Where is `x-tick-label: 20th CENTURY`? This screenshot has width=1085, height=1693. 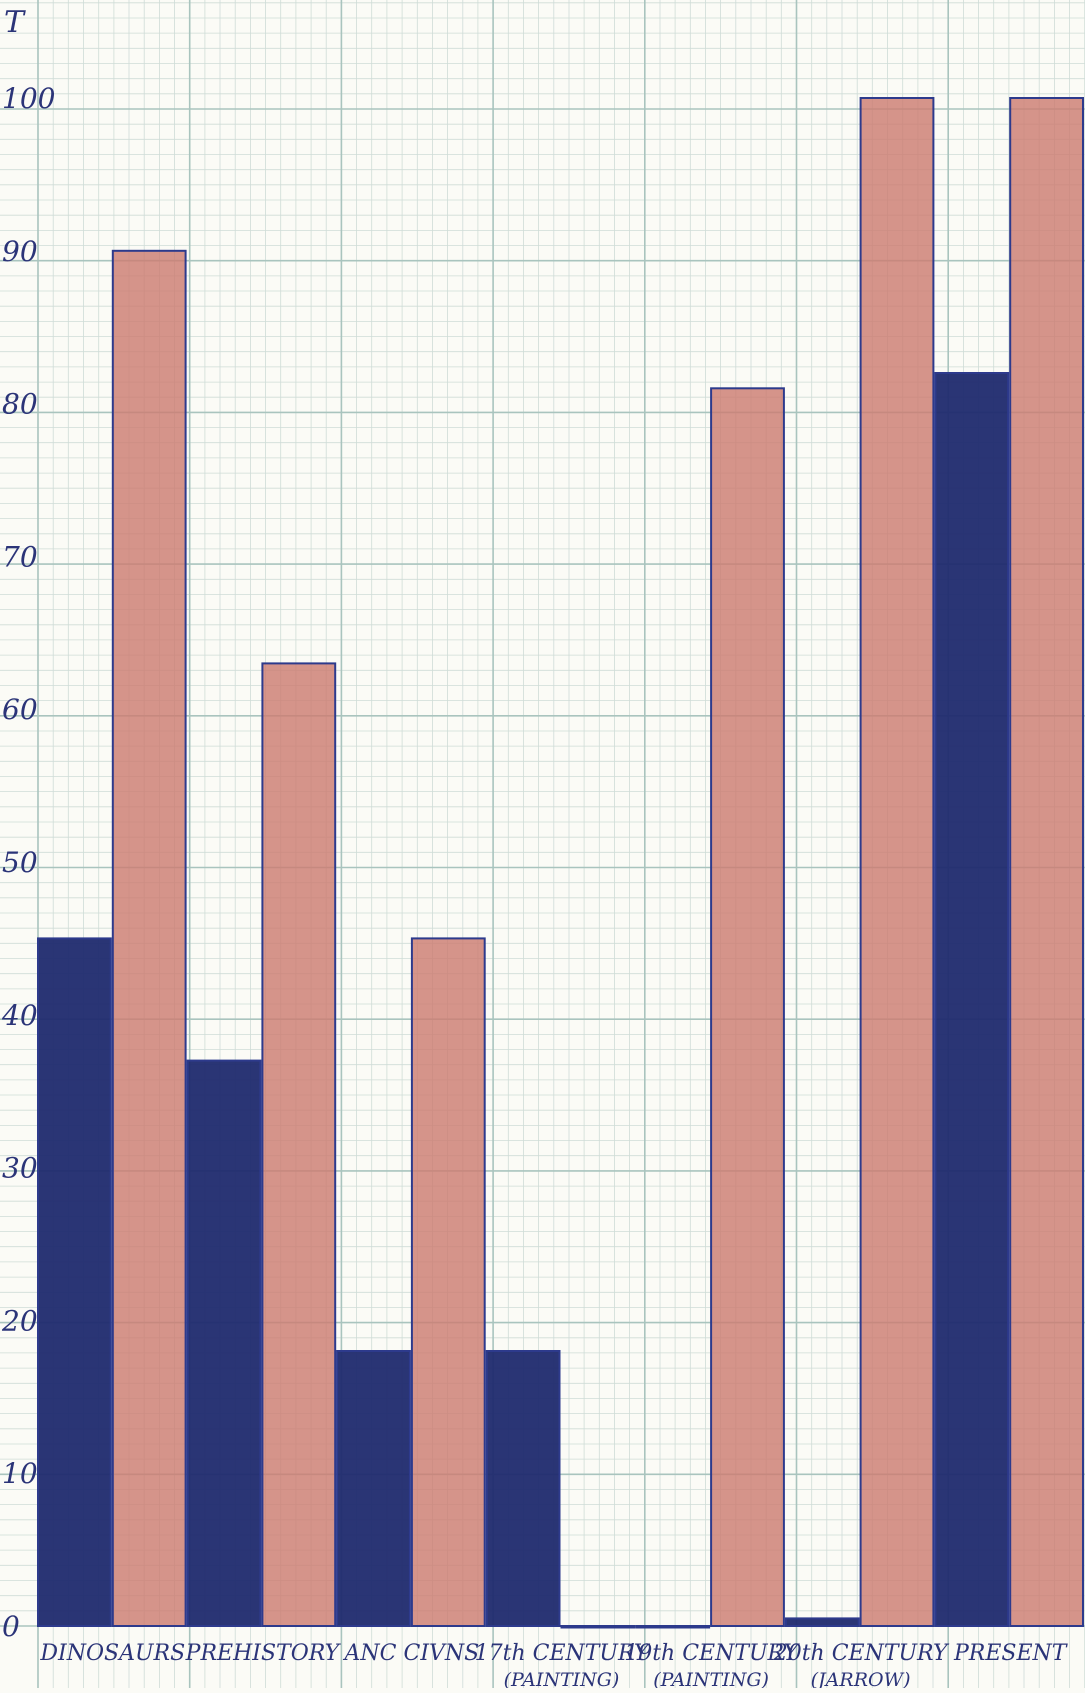 x-tick-label: 20th CENTURY is located at coordinates (861, 1653).